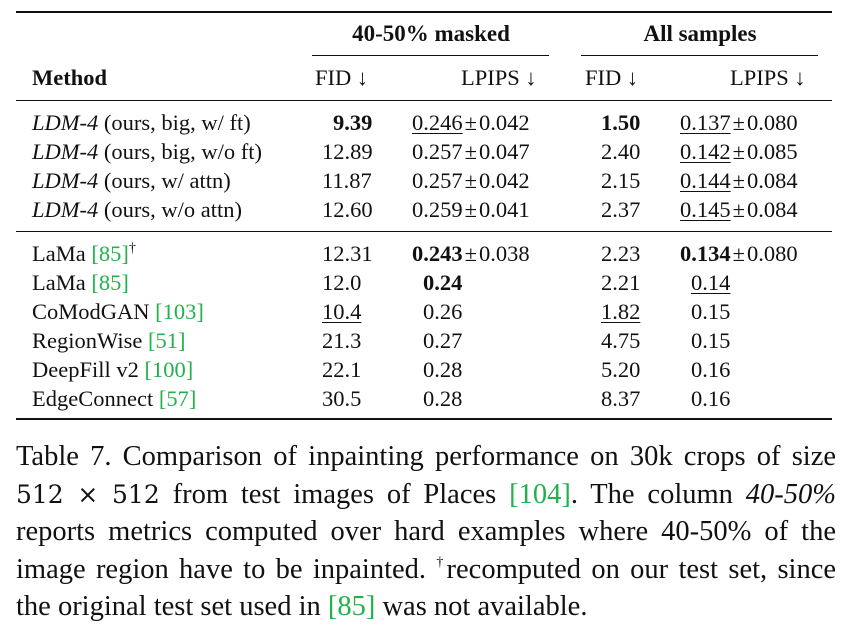 The height and width of the screenshot is (630, 851). I want to click on method-column-header: Method, so click(69, 77).